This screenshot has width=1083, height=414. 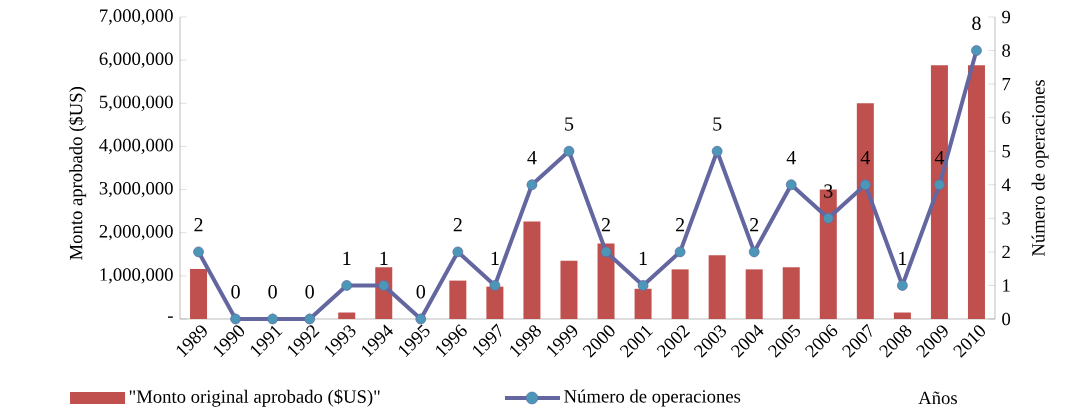 I want to click on y2-tick-label: 7, so click(x=1006, y=84).